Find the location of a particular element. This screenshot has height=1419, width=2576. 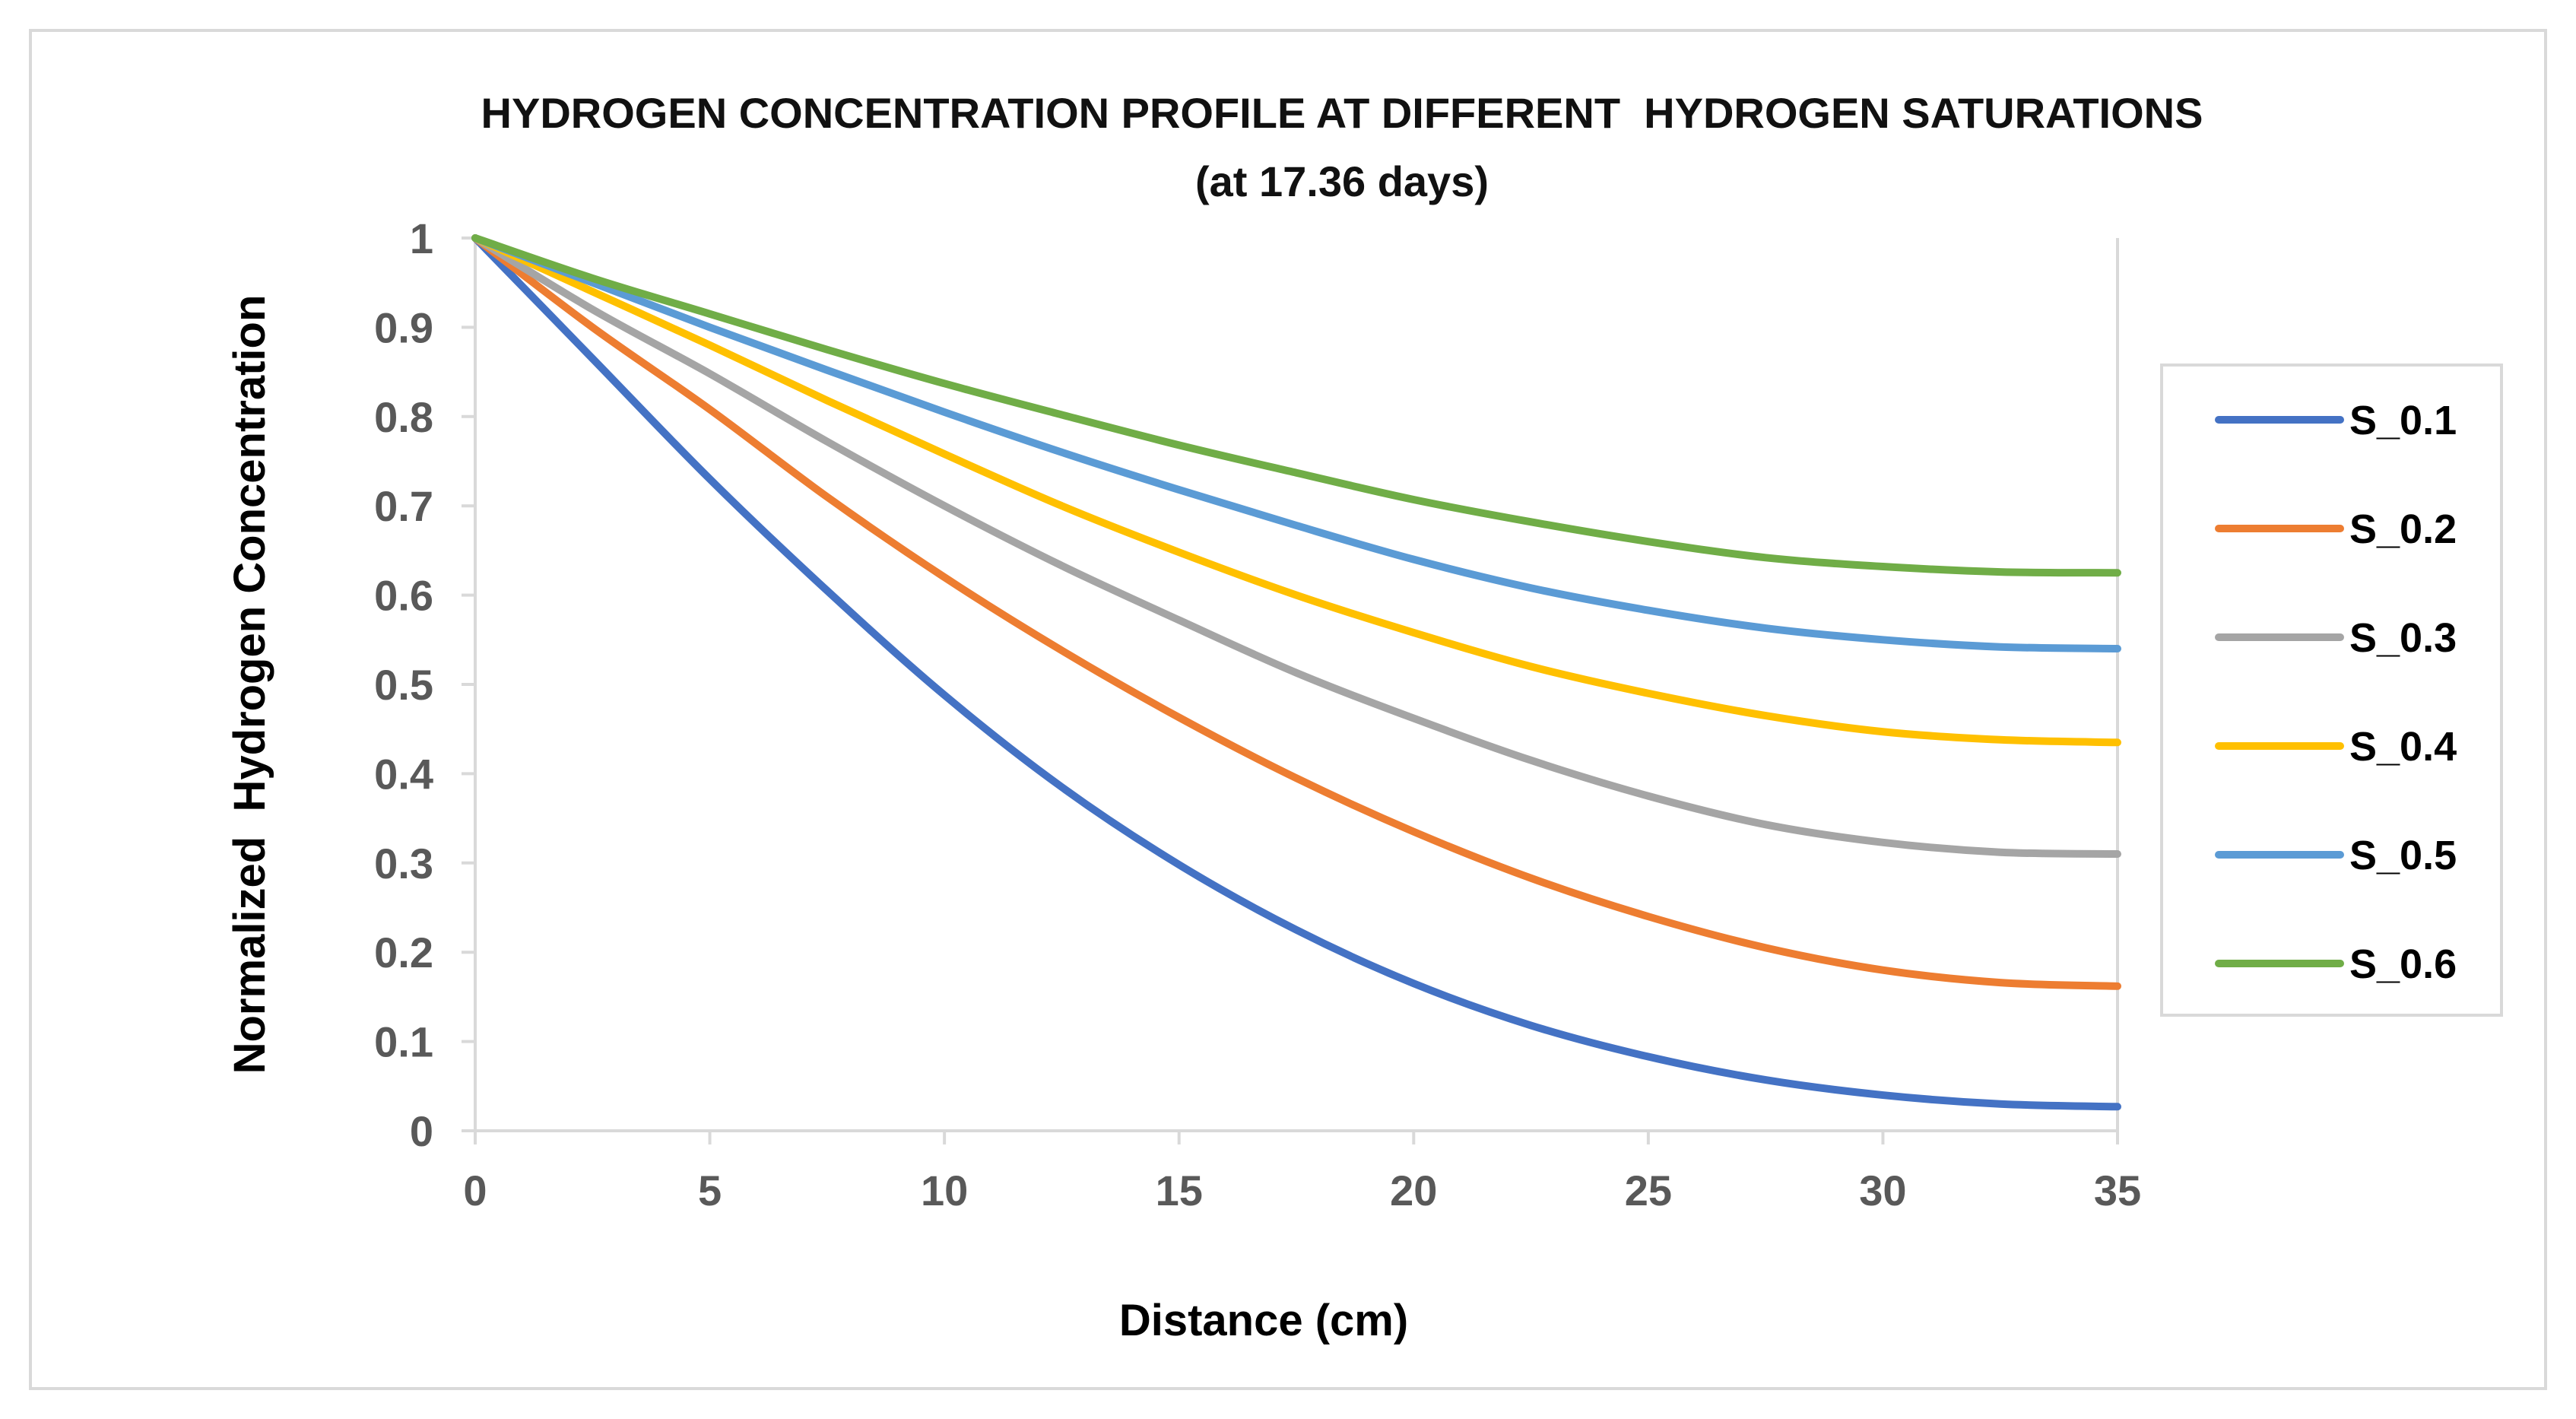

y-tick-label: 0 is located at coordinates (421, 1131).